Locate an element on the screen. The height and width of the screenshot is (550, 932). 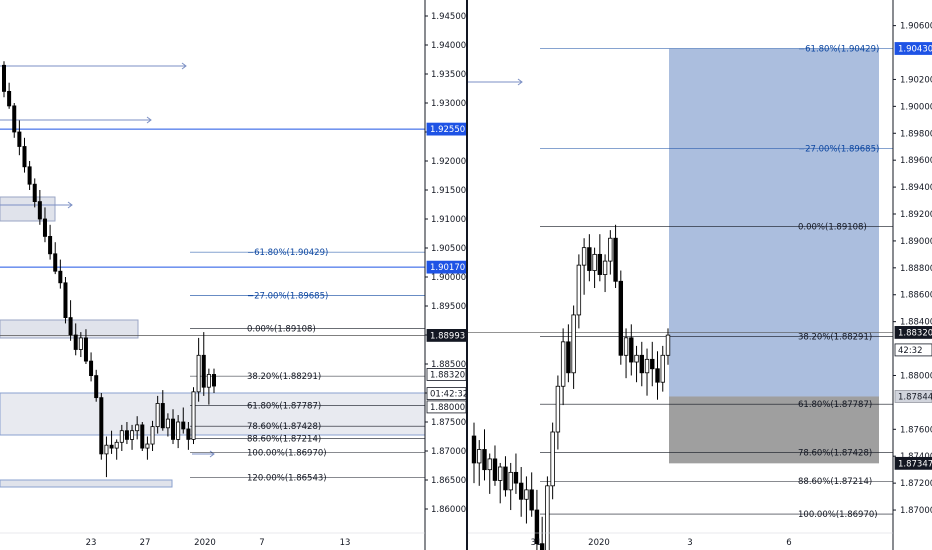
fib-label: 100.00%(1.86970) is located at coordinates (838, 515).